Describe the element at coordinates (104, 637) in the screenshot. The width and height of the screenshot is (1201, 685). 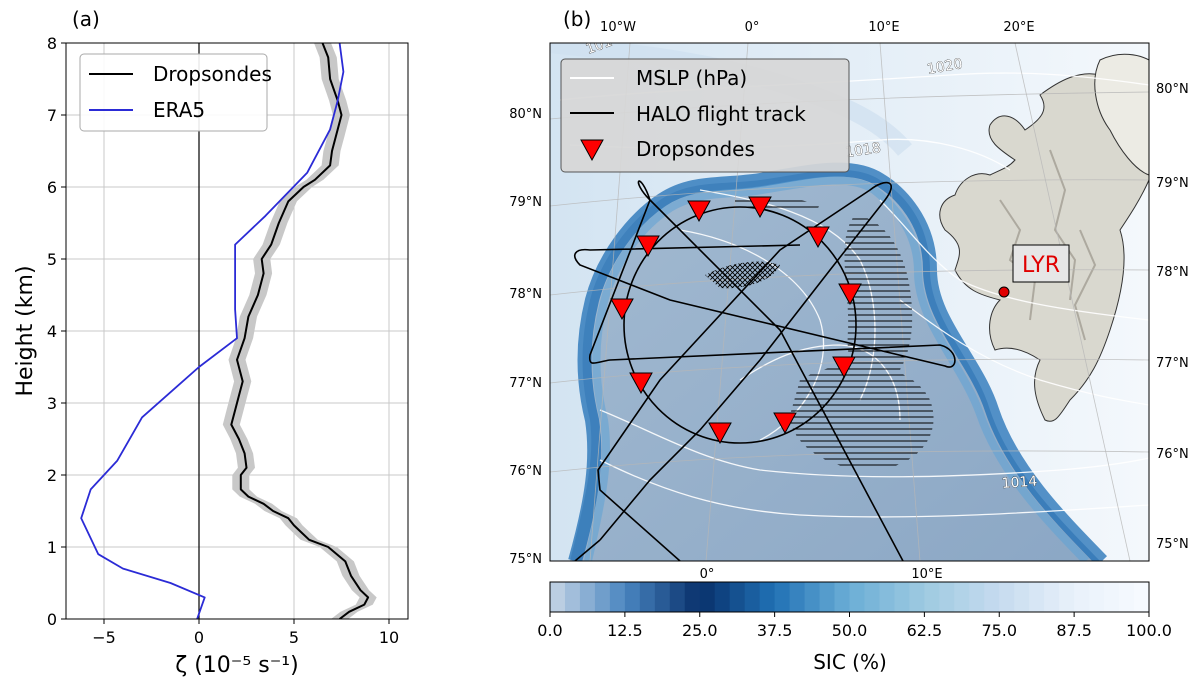
I see `x-tick-label: −5` at that location.